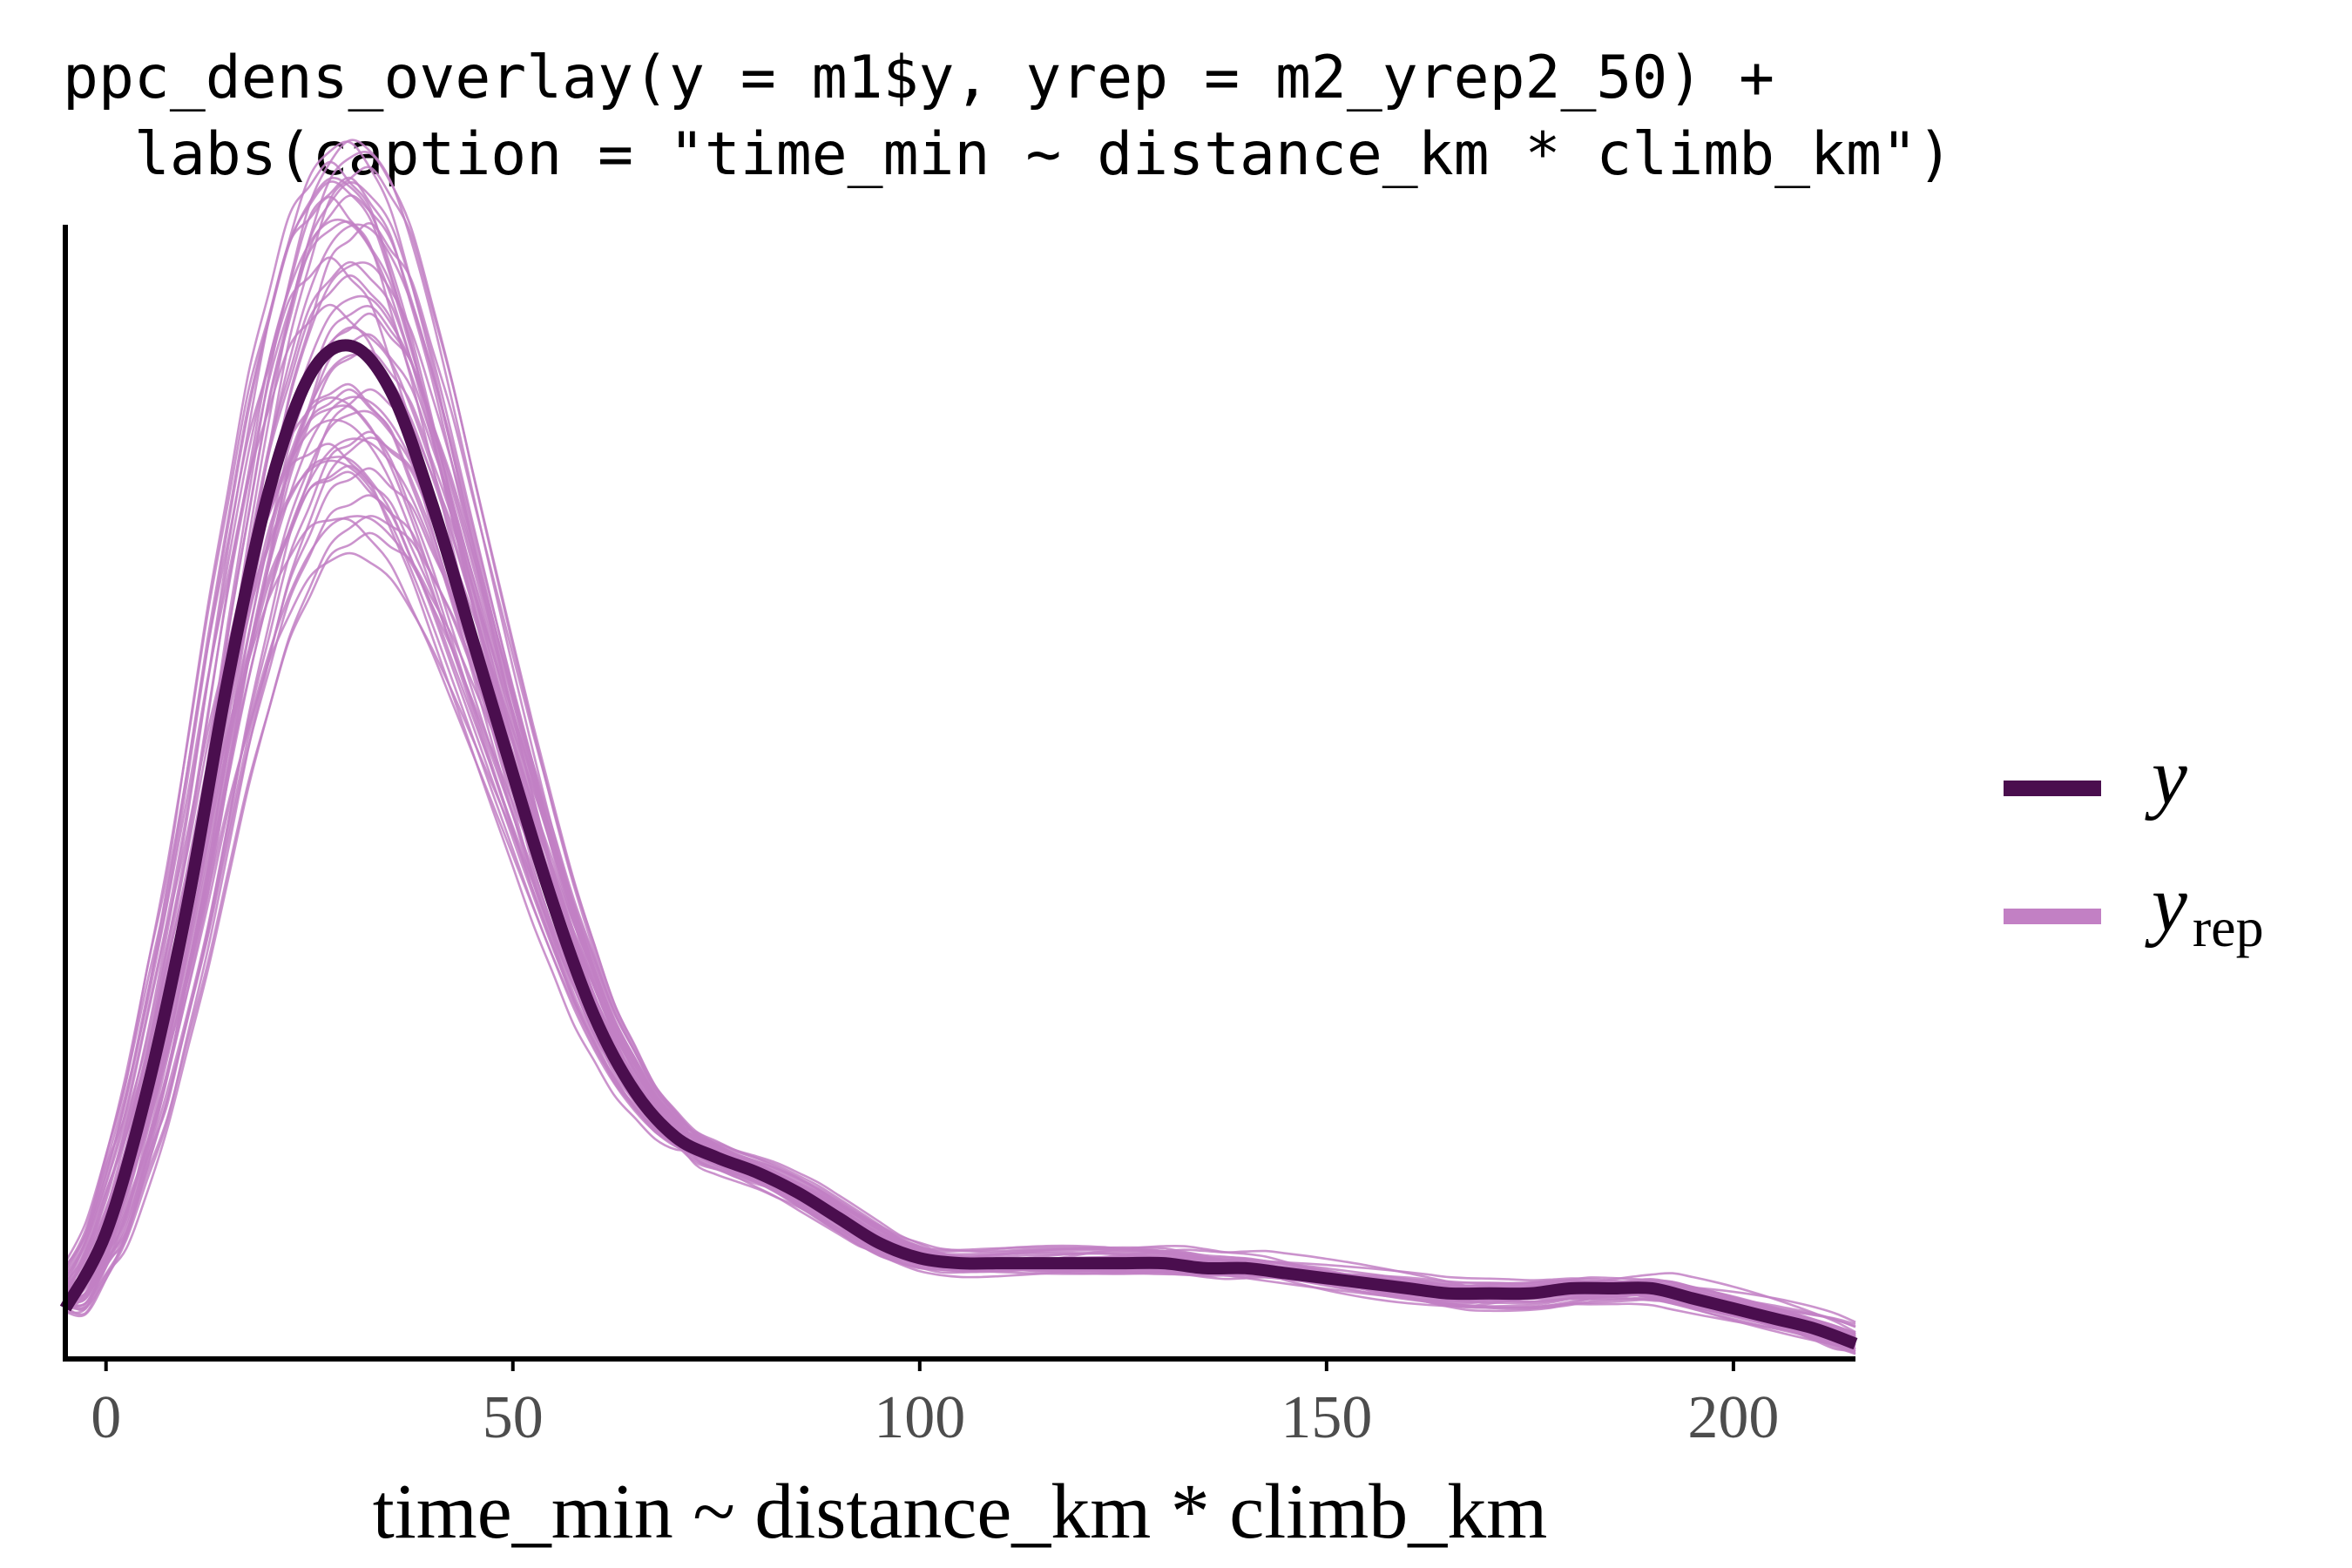  I want to click on legend-yrep-label: yrep, so click(2204, 908).